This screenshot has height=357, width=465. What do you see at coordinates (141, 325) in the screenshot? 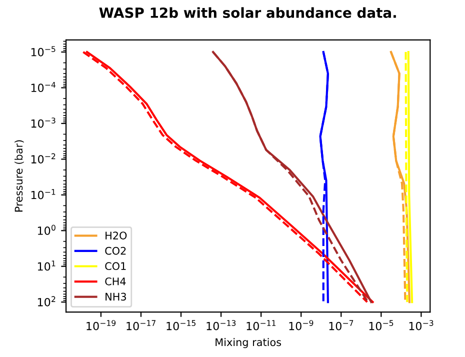
I see `x-tick-label: 10$^{−17}$` at bounding box center [141, 325].